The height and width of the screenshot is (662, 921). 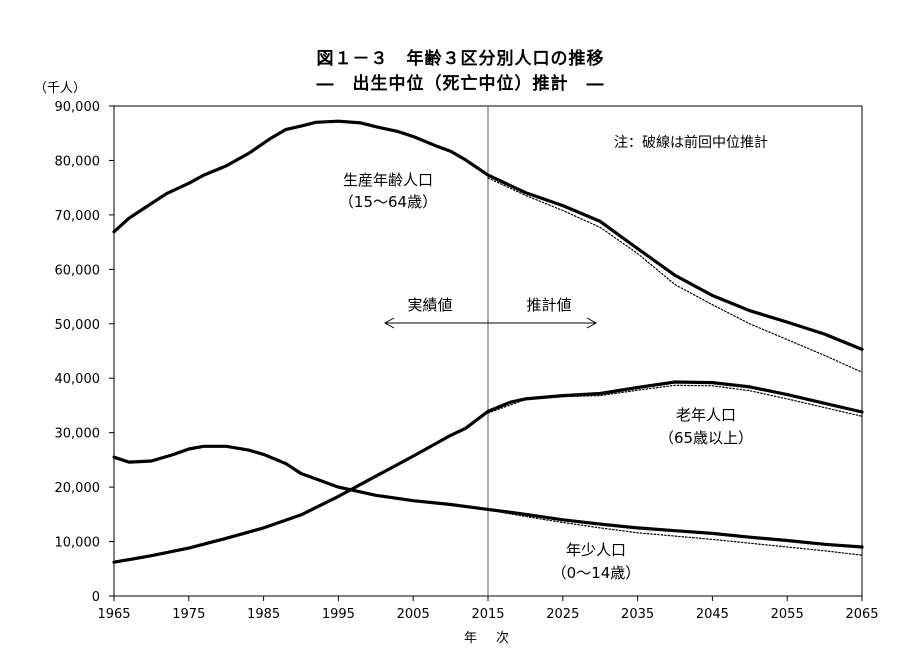 What do you see at coordinates (388, 202) in the screenshot?
I see `working-age-sublabel: （15～64歳）` at bounding box center [388, 202].